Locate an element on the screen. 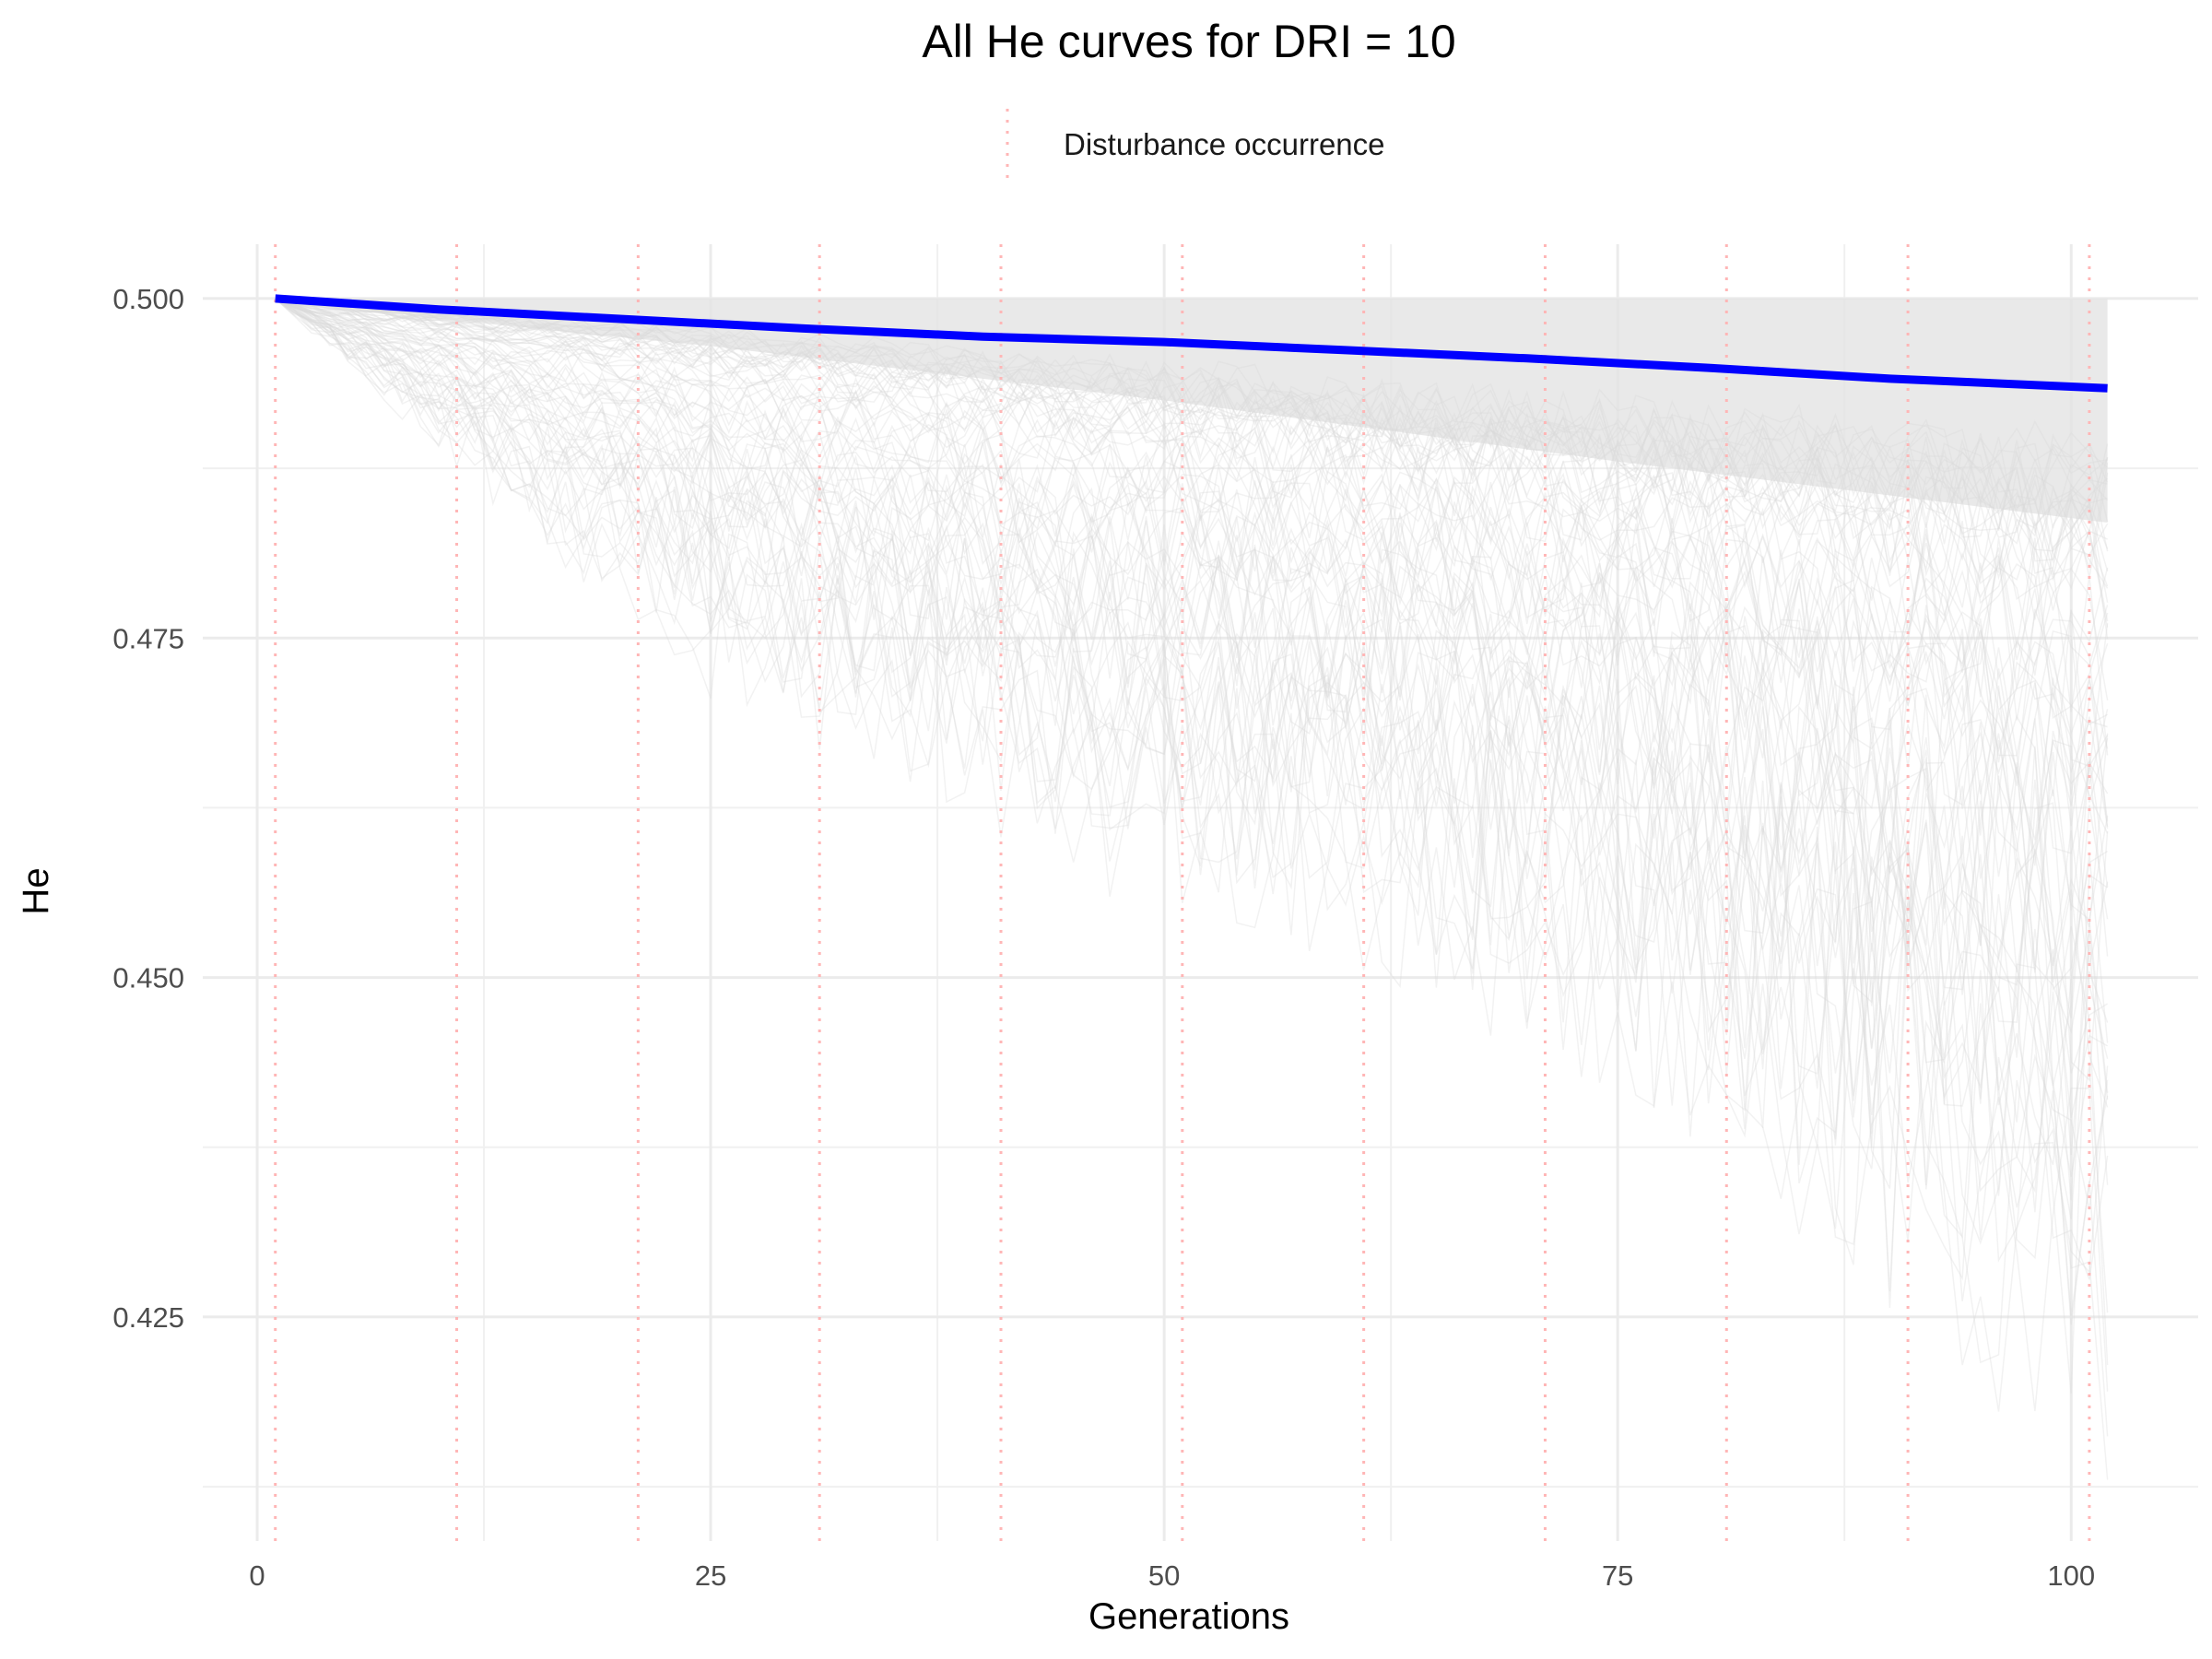  y-tick-label: 0.425 is located at coordinates (148, 1317).